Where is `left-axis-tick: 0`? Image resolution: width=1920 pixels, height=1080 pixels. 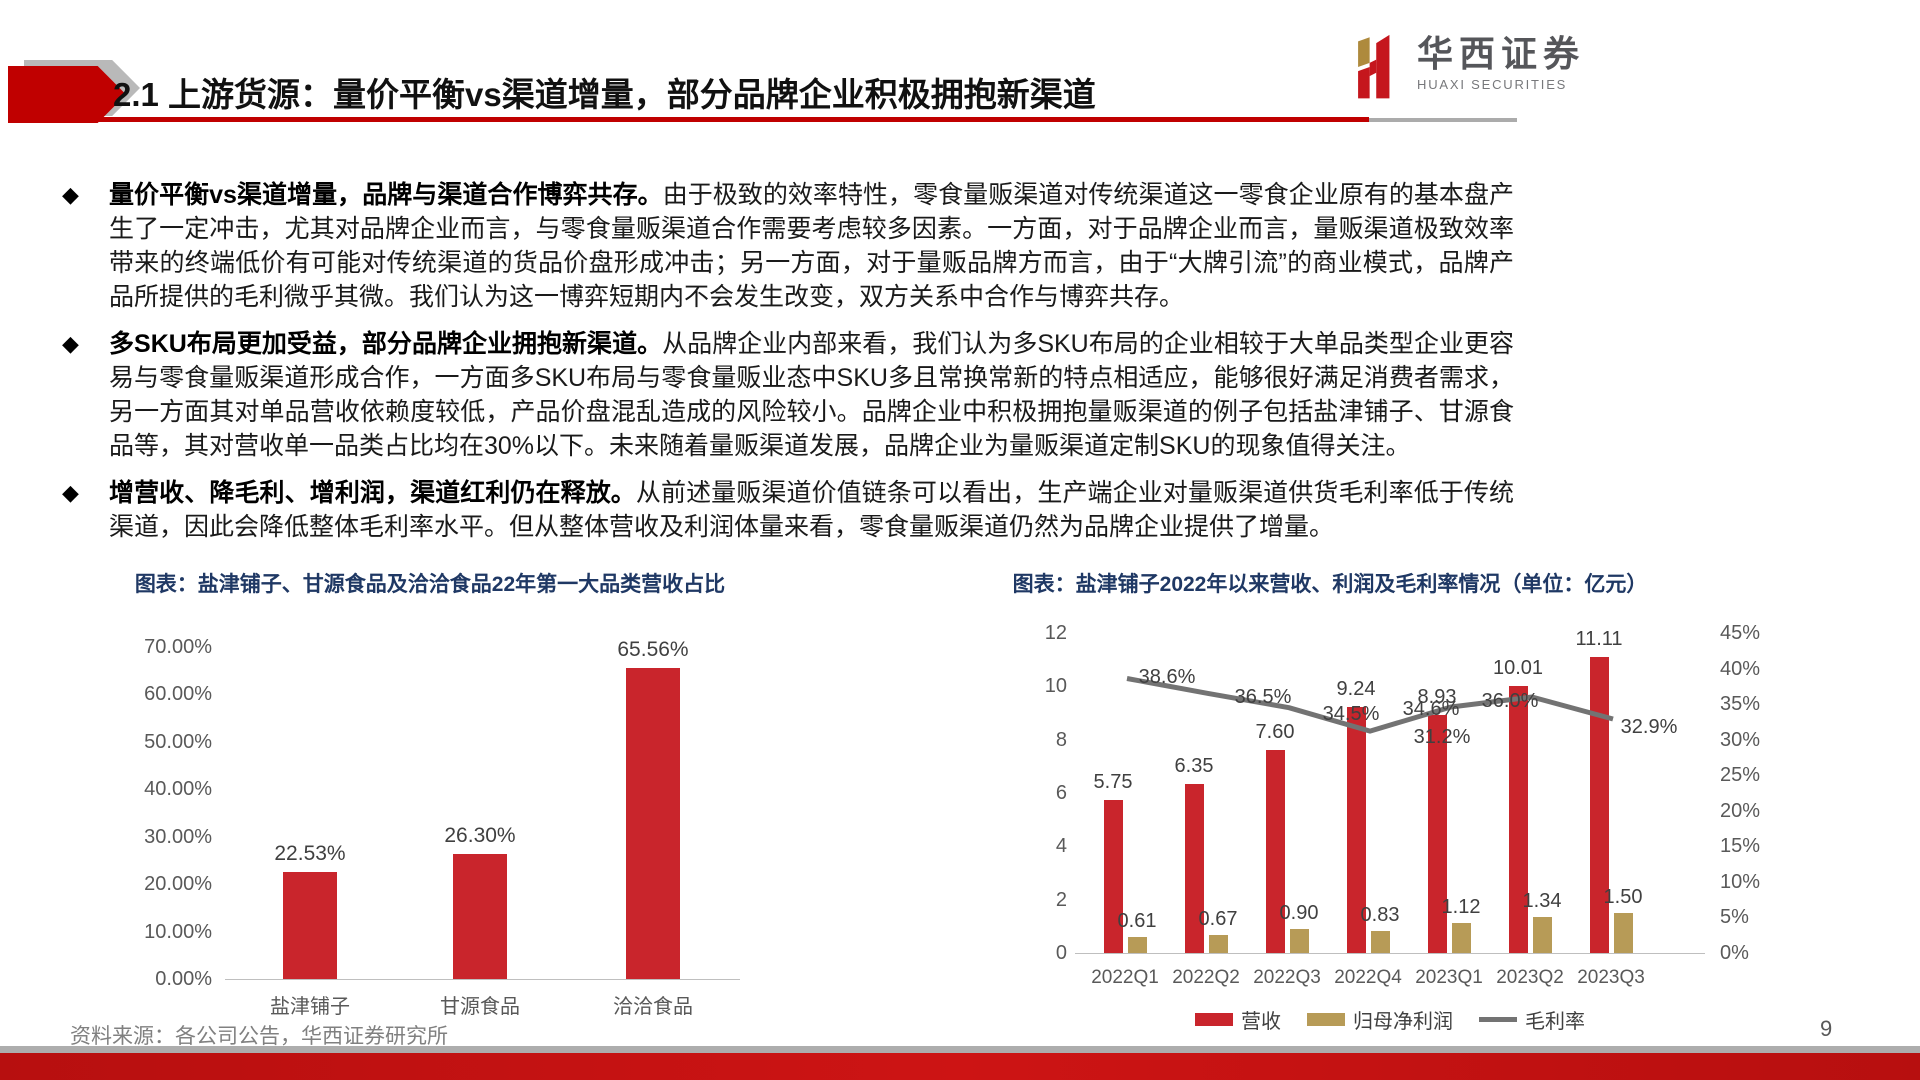
left-axis-tick: 0 is located at coordinates (1061, 953).